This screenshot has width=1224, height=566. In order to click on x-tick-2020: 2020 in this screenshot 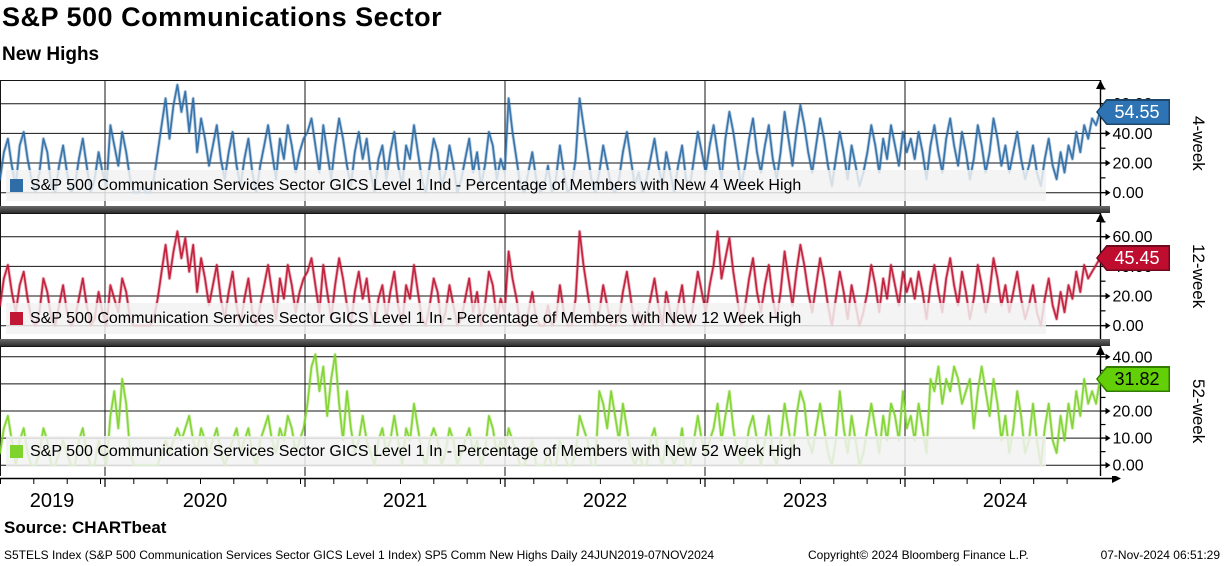, I will do `click(205, 501)`.